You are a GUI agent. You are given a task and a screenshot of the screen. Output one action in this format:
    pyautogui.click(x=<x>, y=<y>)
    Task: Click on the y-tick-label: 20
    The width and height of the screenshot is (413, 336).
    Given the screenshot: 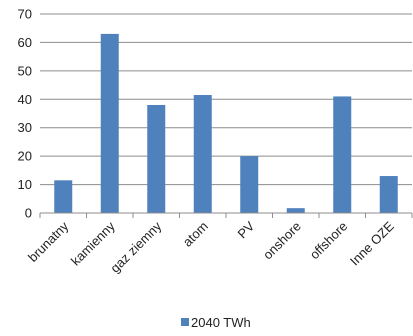 What is the action you would take?
    pyautogui.click(x=25, y=156)
    